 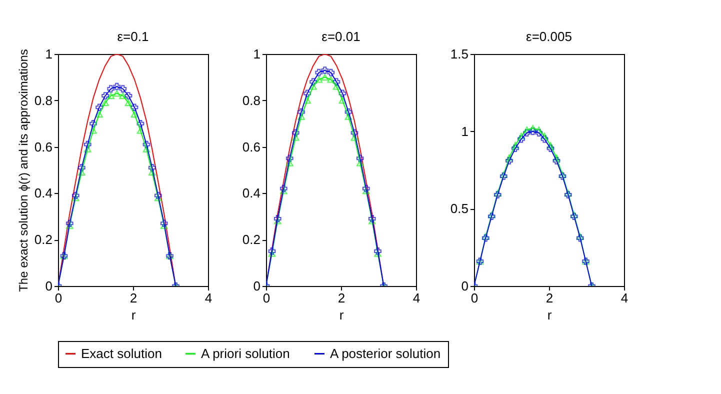 I want to click on legend-label: A priori solution, so click(x=245, y=353).